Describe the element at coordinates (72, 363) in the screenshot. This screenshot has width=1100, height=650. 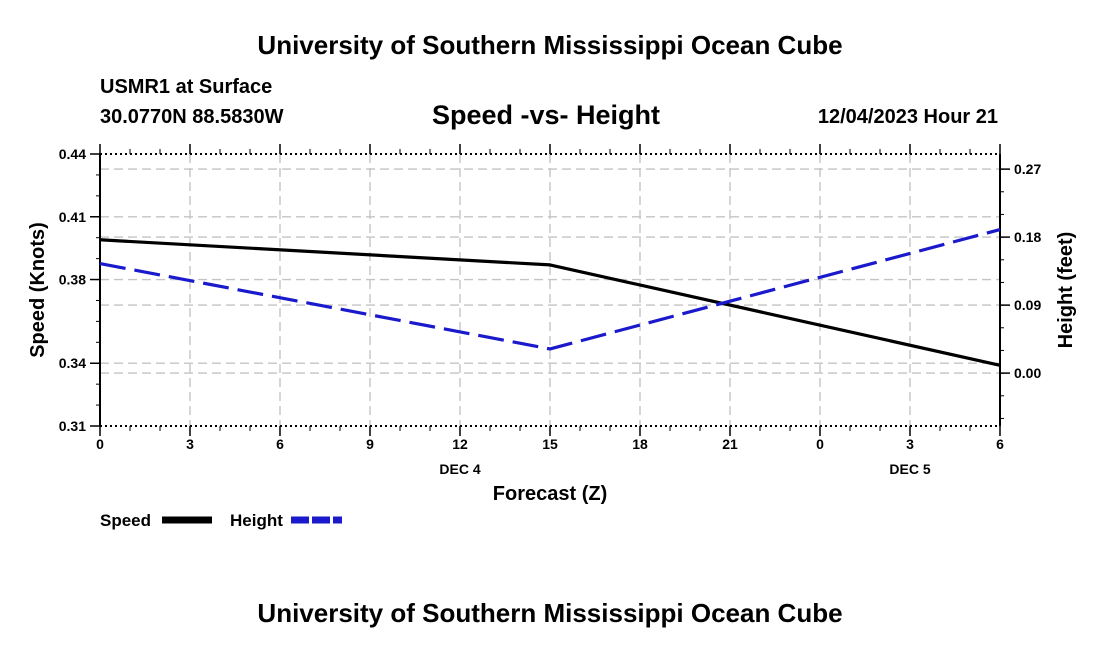
I see `y-tick-label: 0.34` at that location.